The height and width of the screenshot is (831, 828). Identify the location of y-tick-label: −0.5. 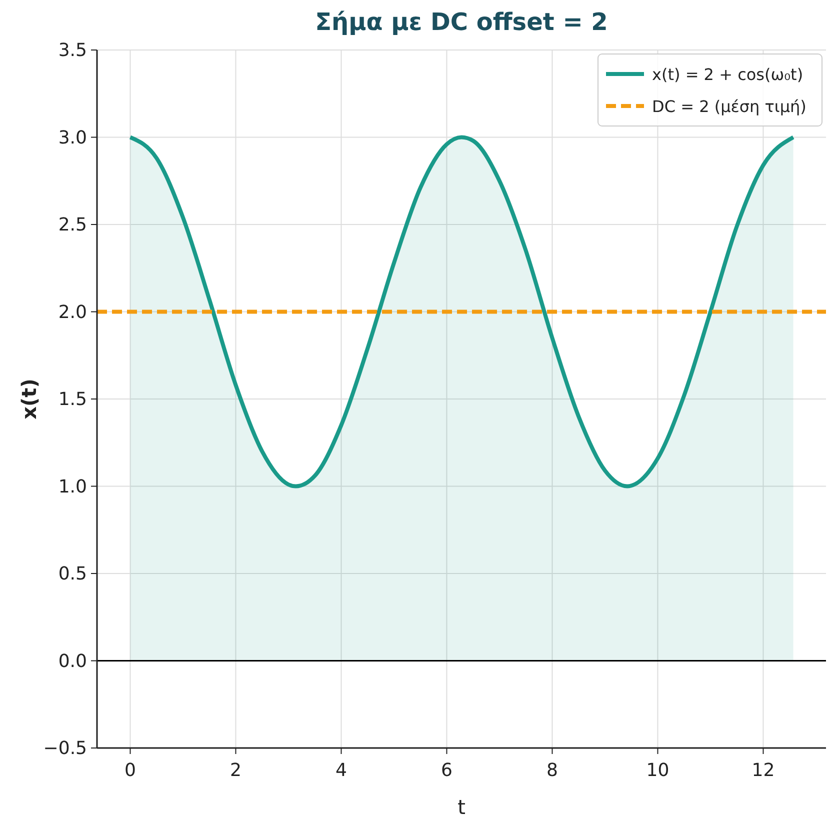
(65, 748).